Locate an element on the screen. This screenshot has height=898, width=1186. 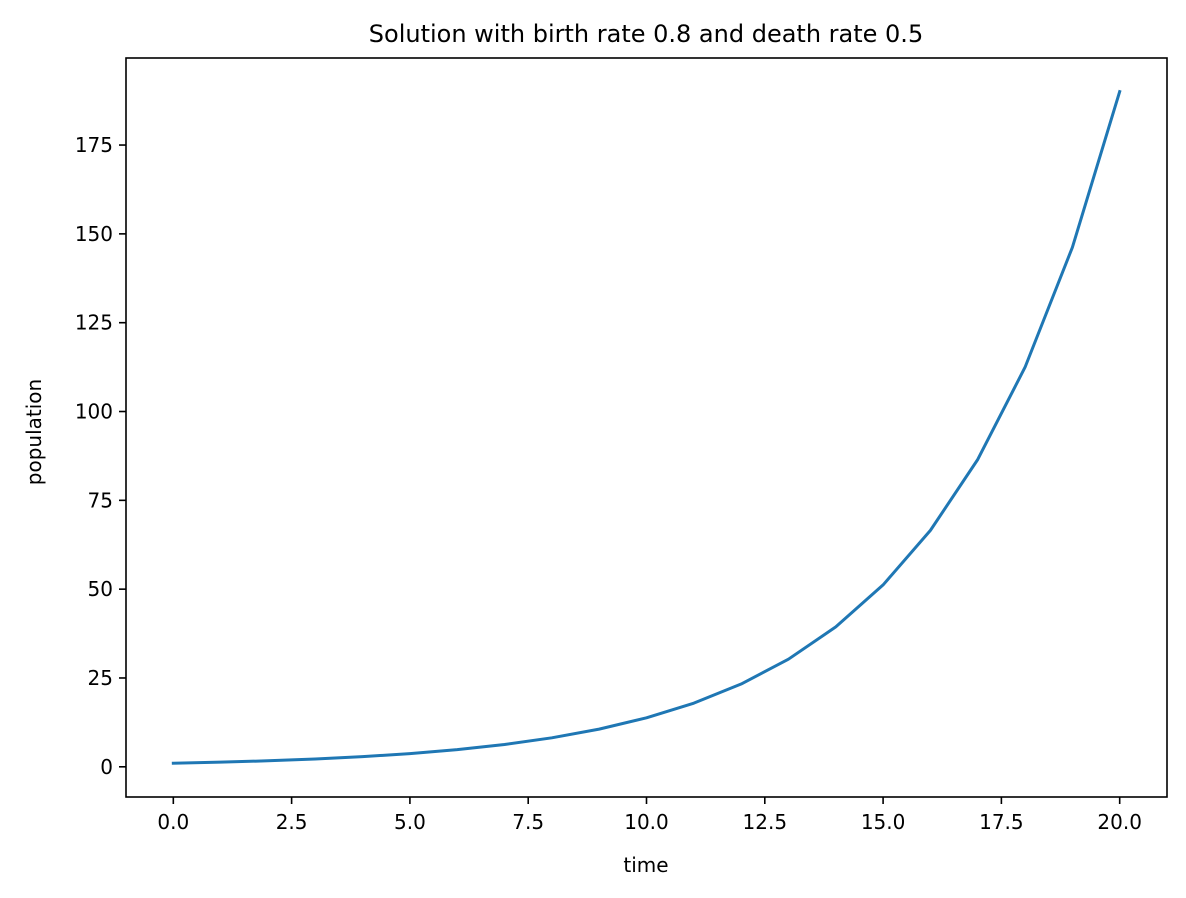
y-tick-label: 175 is located at coordinates (94, 145).